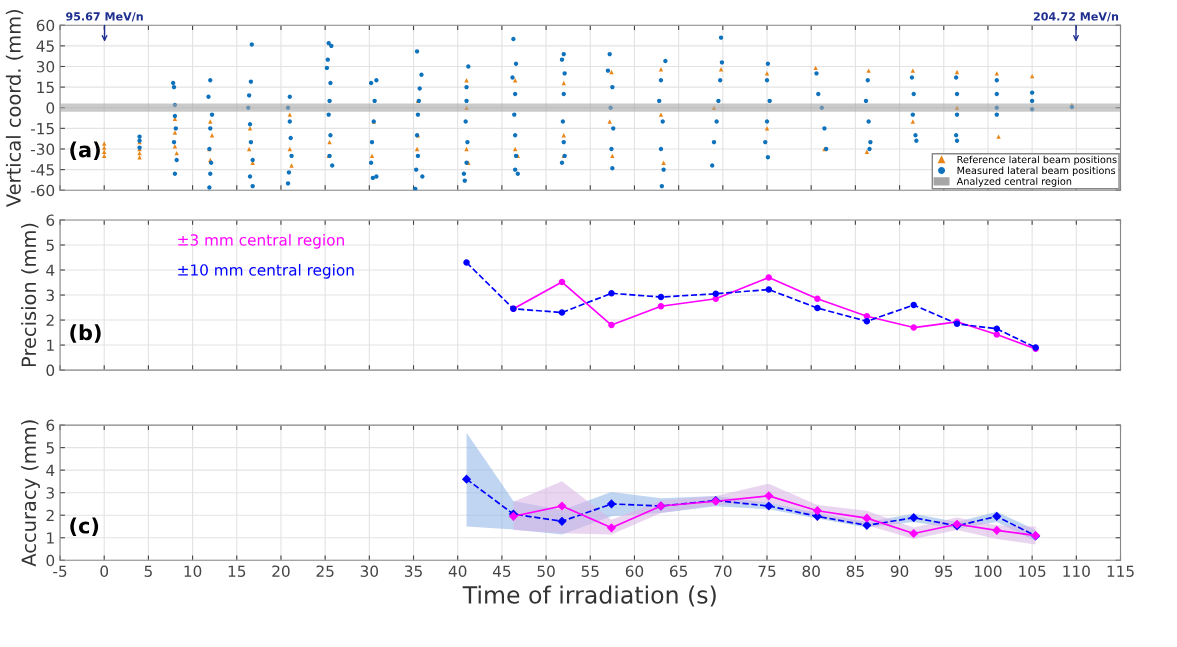 Image resolution: width=1177 pixels, height=647 pixels. Describe the element at coordinates (266, 271) in the screenshot. I see `text: ±10 mm central region` at that location.